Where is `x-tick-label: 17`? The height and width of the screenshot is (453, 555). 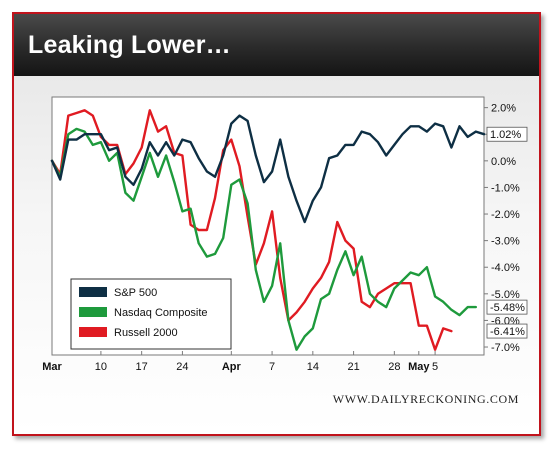 x-tick-label: 17 is located at coordinates (142, 367).